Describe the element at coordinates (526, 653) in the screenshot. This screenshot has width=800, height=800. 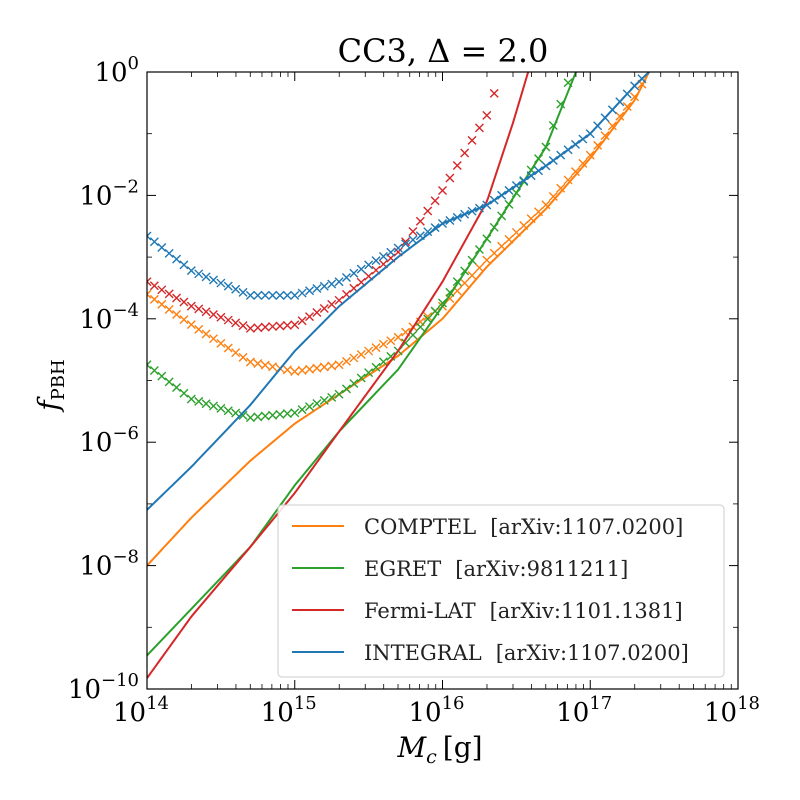
I see `legend-label-integral: INTEGRAL [arXiv:1107.0200]` at that location.